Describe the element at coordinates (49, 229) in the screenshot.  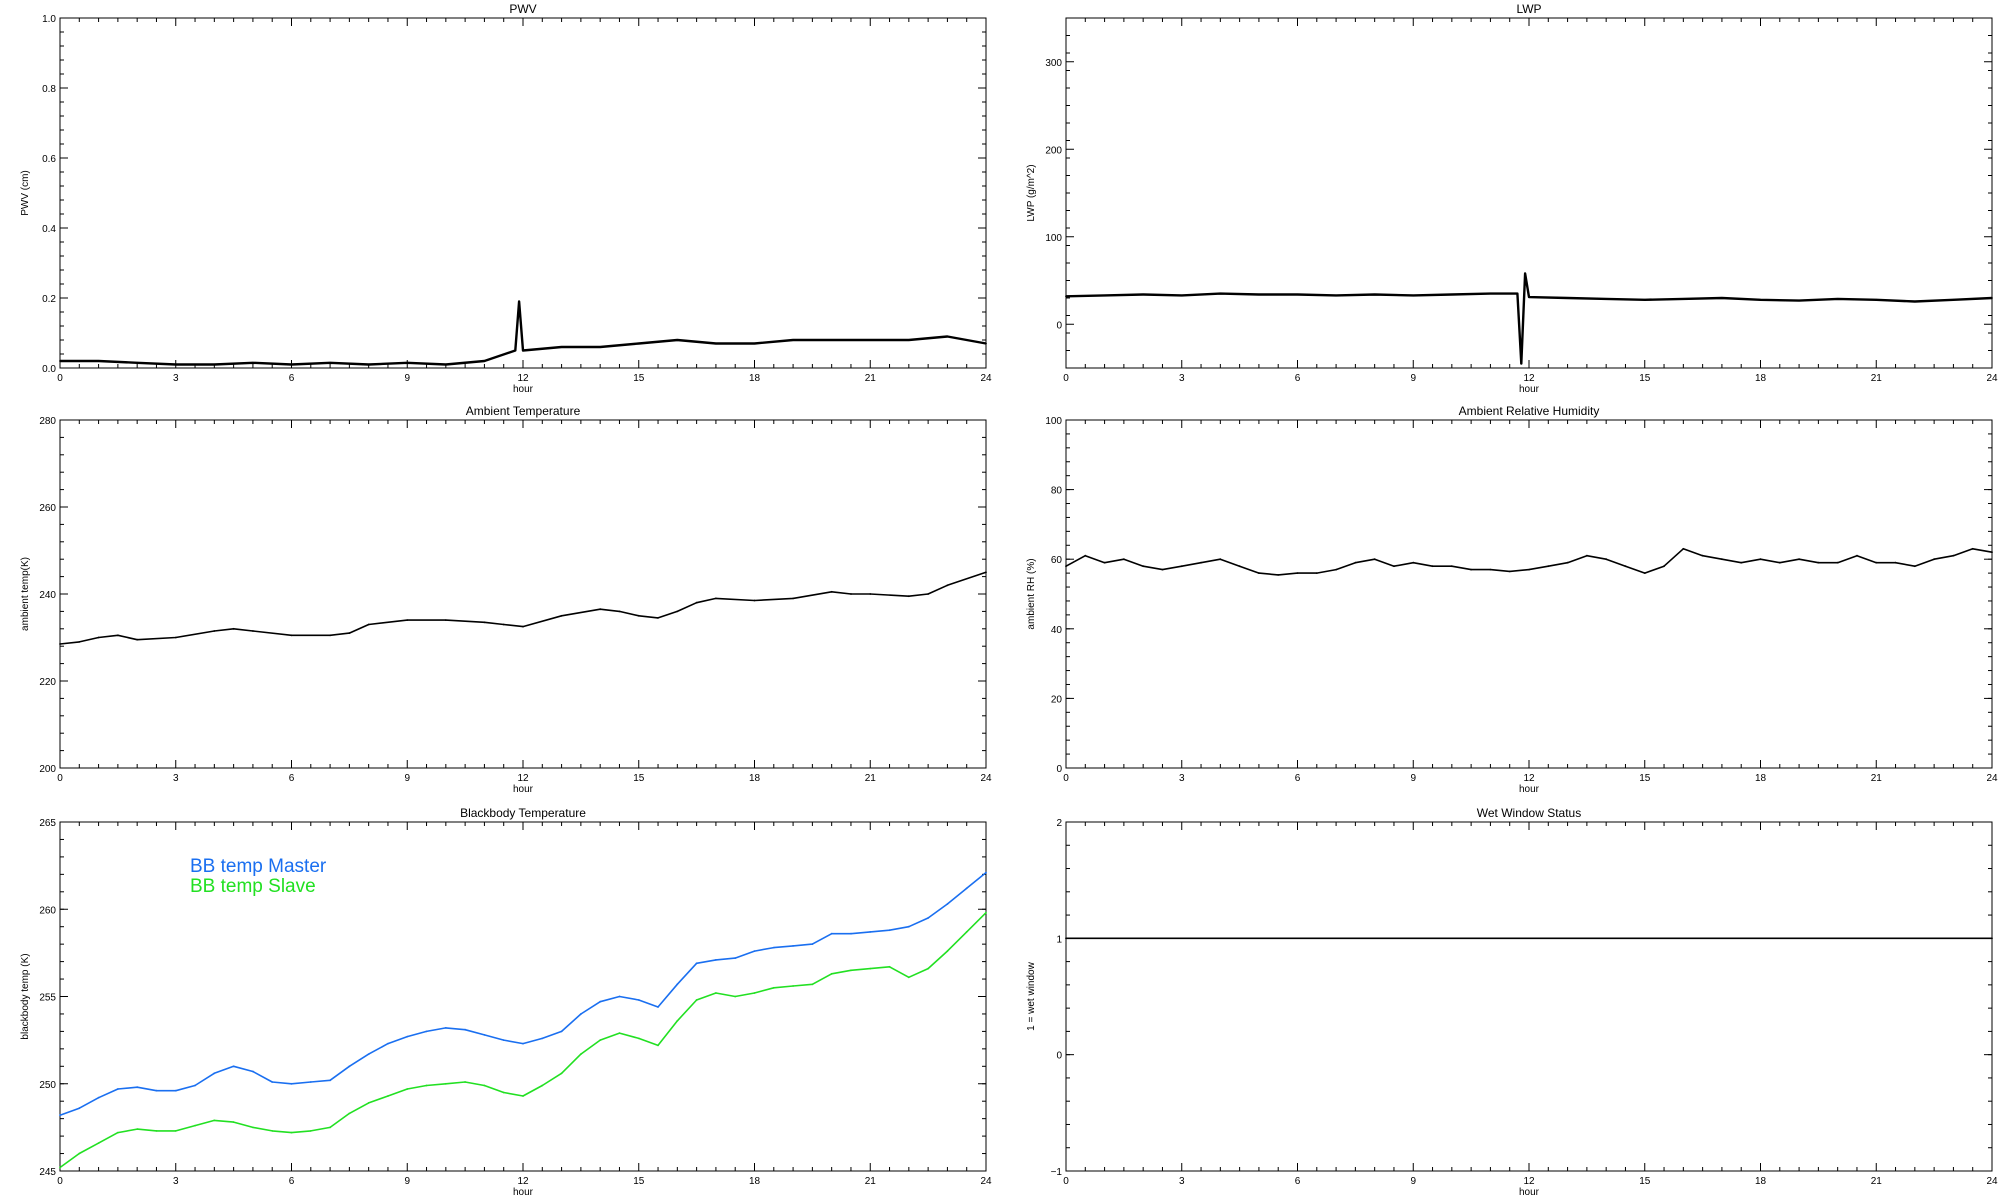
I see `y-tick-label: 0.4` at that location.